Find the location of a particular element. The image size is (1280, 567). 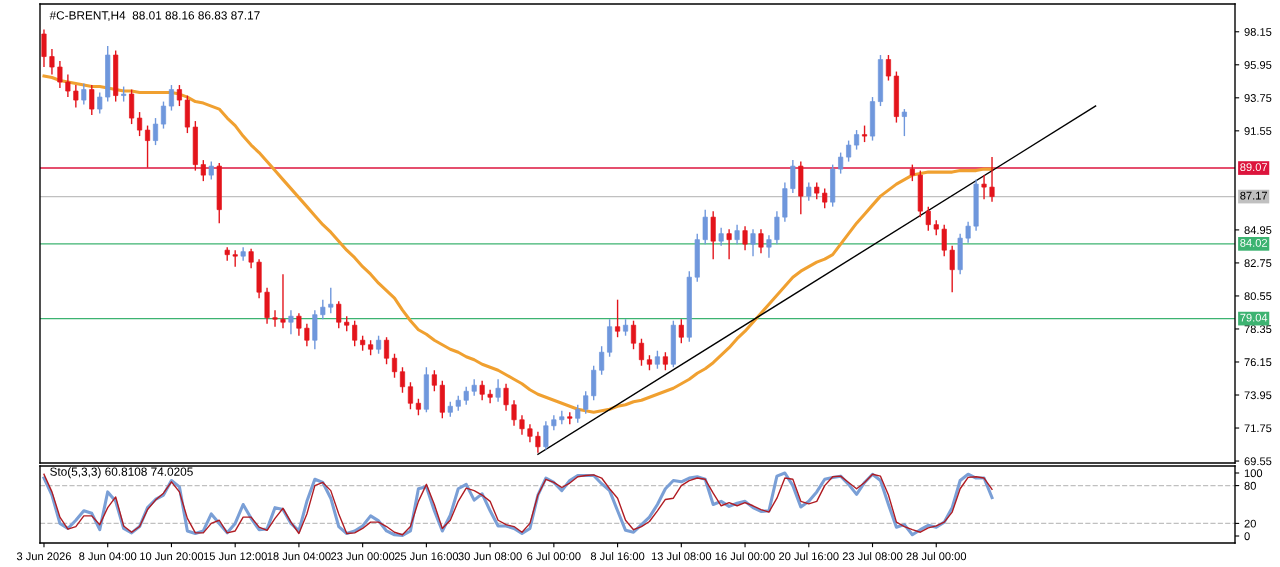

chart-title: Sto(5,3,3) 60.8108 74.0205 is located at coordinates (121, 473).